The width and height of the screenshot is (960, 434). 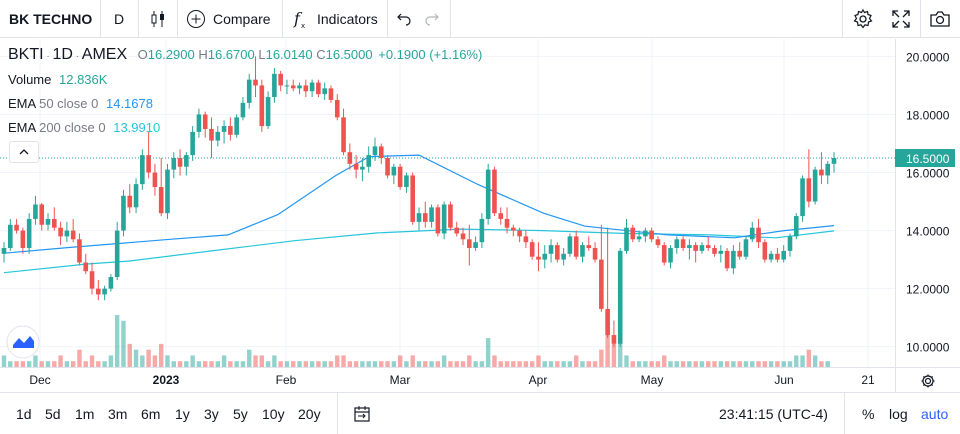 I want to click on range-button-3y: 3y, so click(x=211, y=413).